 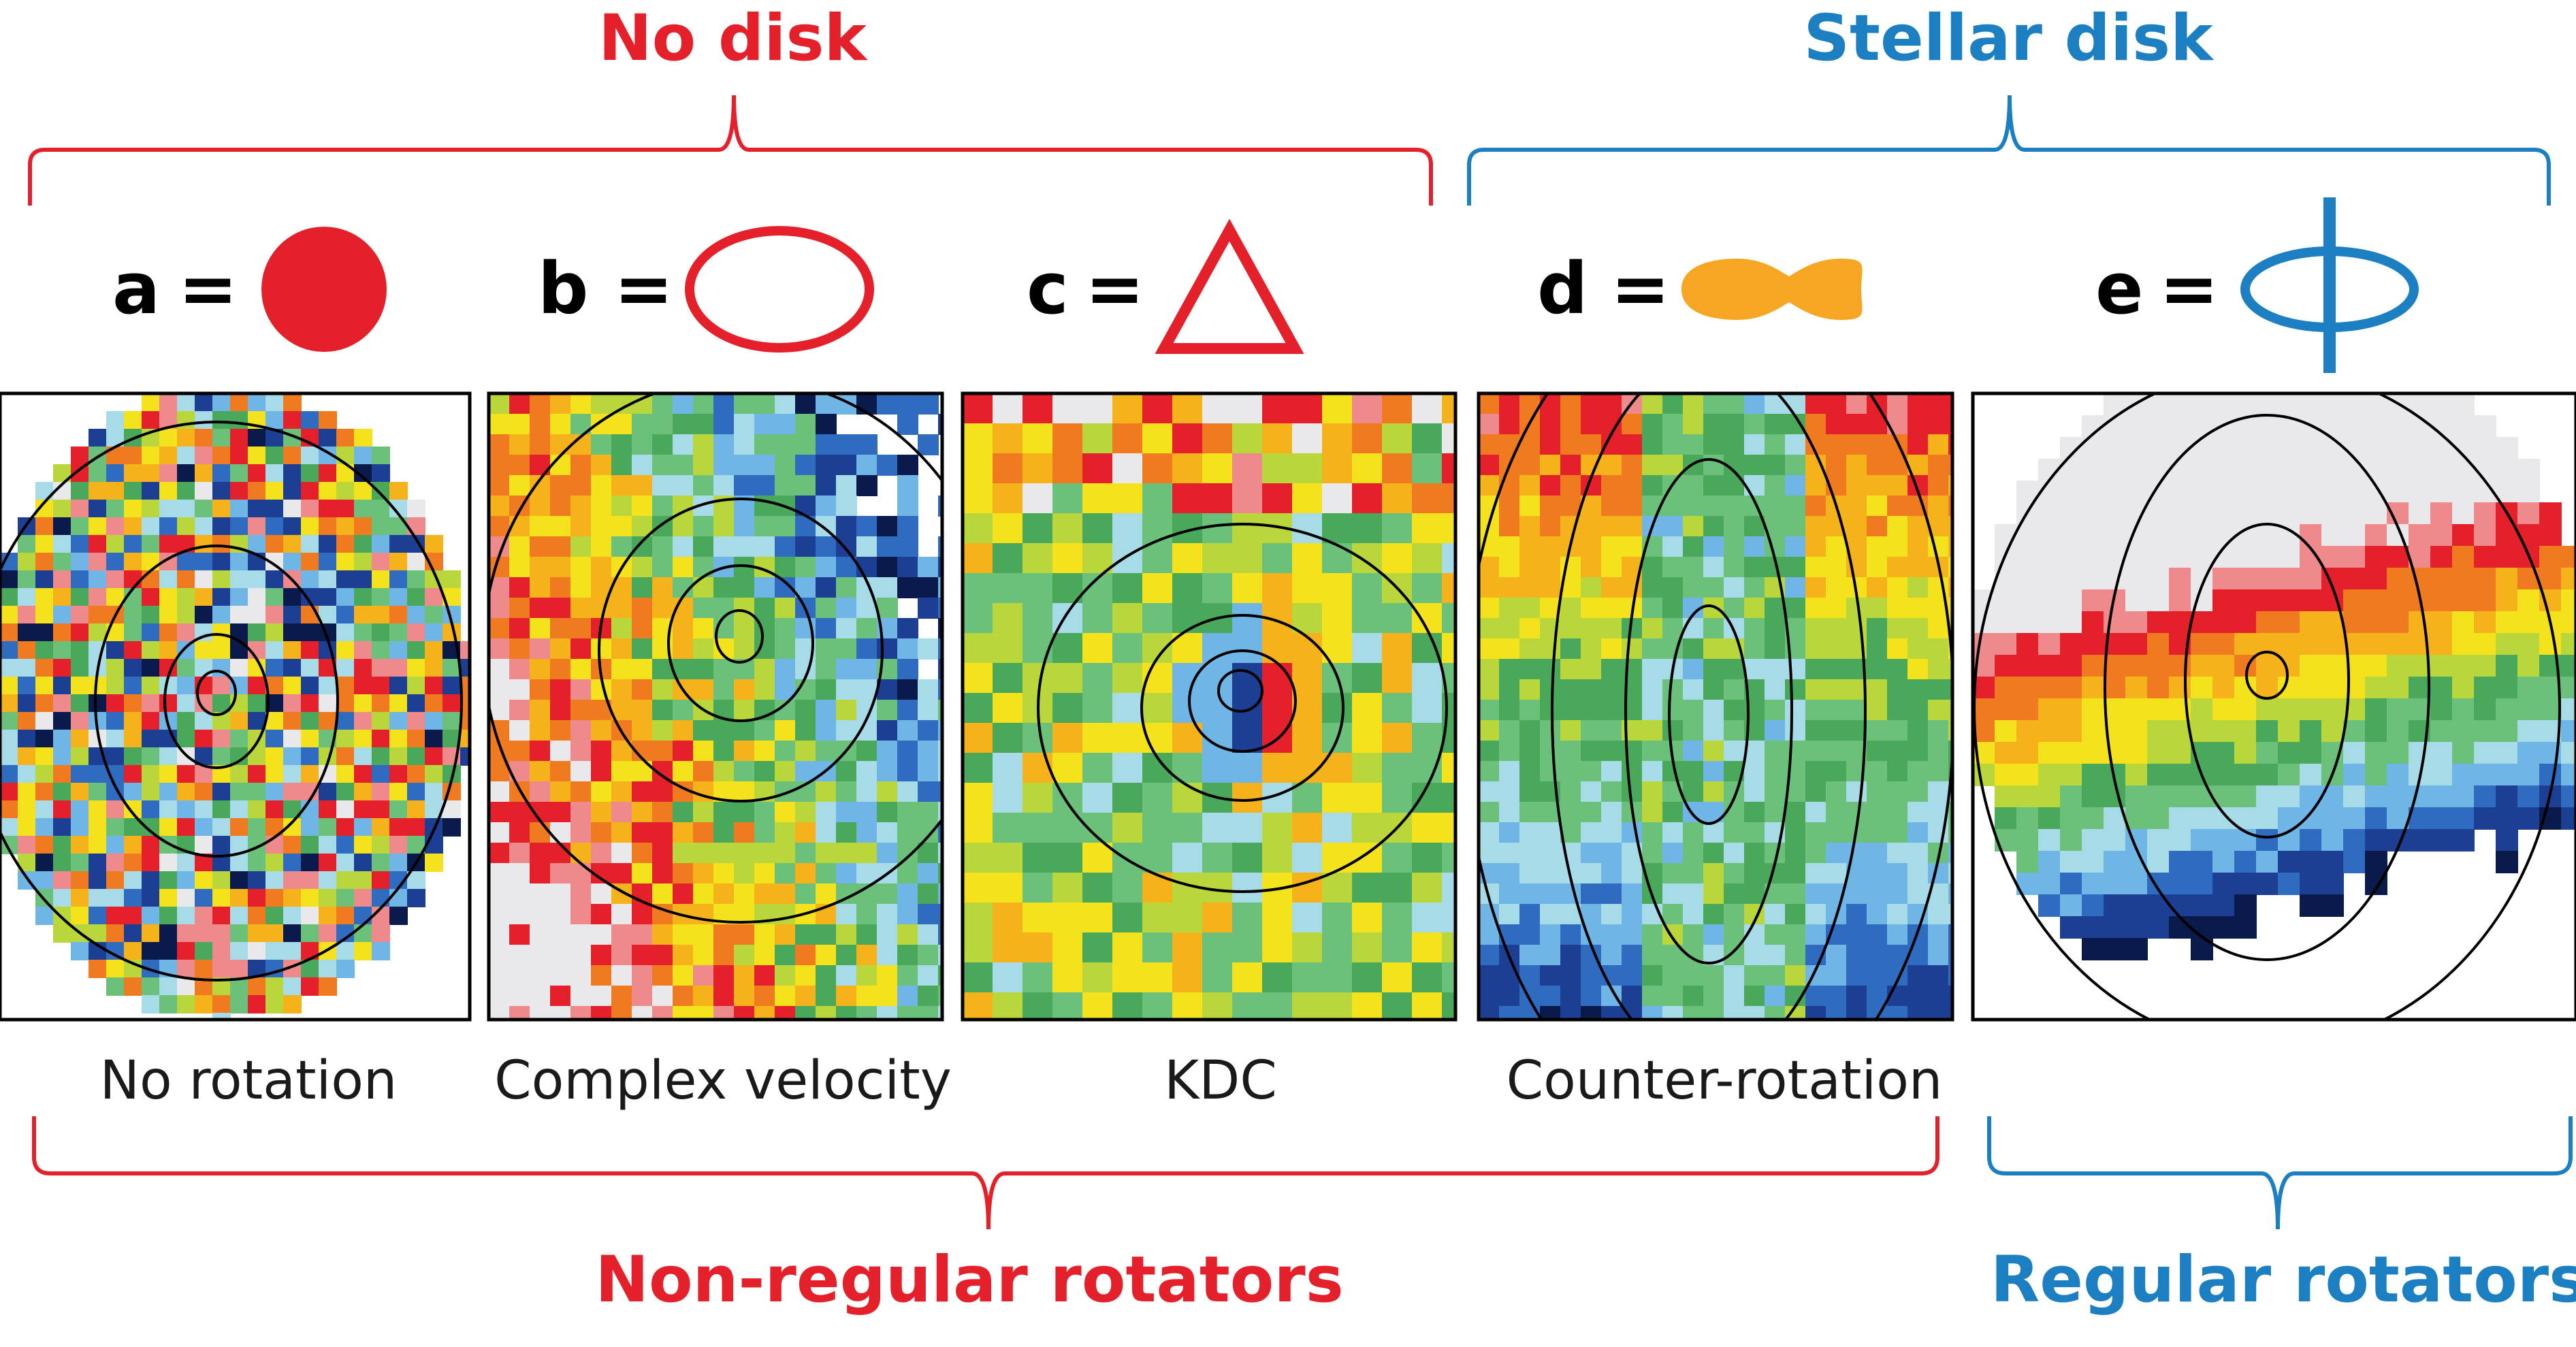 What do you see at coordinates (1115, 288) in the screenshot?
I see `legend-equals-c: =` at bounding box center [1115, 288].